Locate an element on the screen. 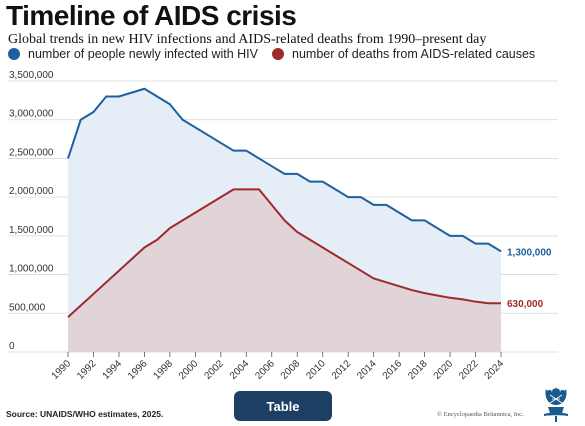  x-tick-label: 1998 is located at coordinates (163, 370).